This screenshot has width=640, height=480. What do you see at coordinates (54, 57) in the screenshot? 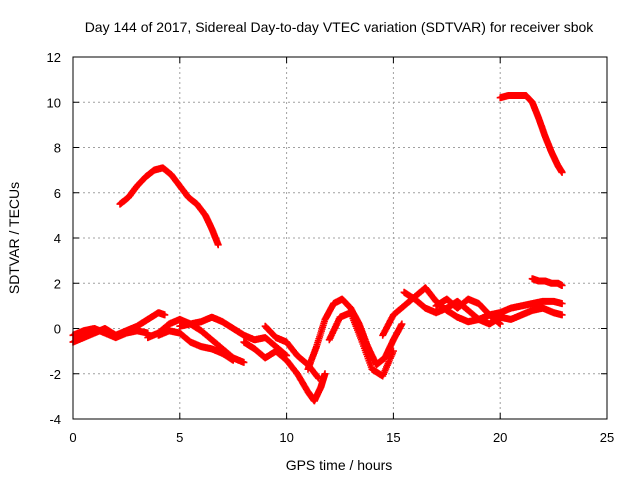
I see `y-tick-label: 12` at bounding box center [54, 57].